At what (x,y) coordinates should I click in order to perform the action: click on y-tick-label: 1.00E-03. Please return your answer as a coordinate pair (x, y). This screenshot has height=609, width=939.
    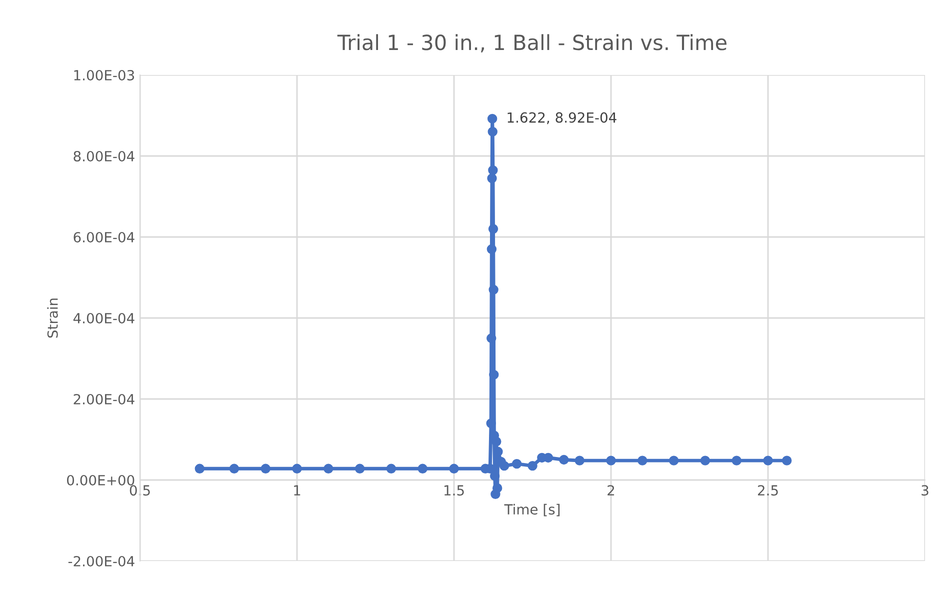
    Looking at the image, I should click on (104, 75).